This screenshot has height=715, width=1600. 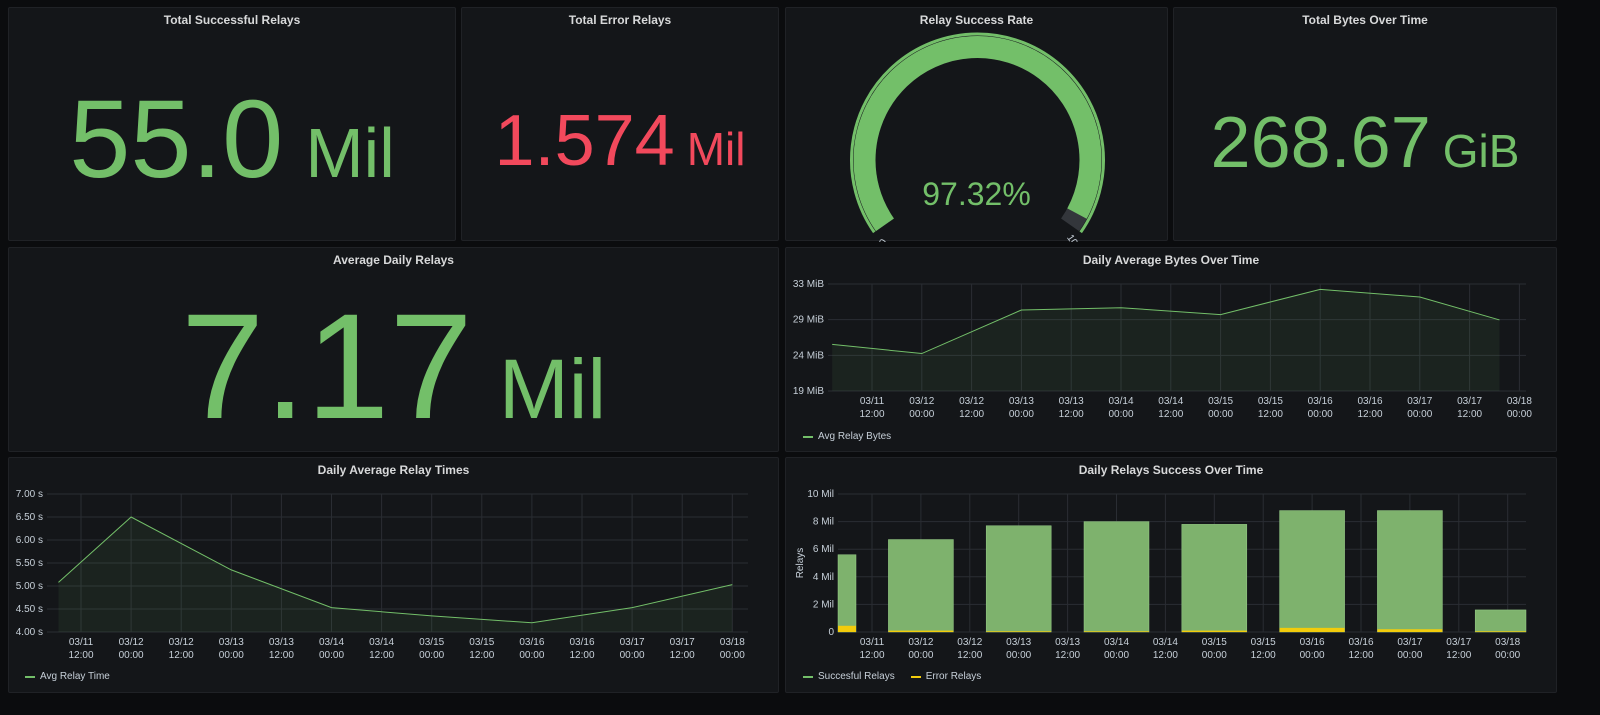 I want to click on panel-total-successful-relays: Total Successful Relays 55.0 Mil, so click(x=232, y=124).